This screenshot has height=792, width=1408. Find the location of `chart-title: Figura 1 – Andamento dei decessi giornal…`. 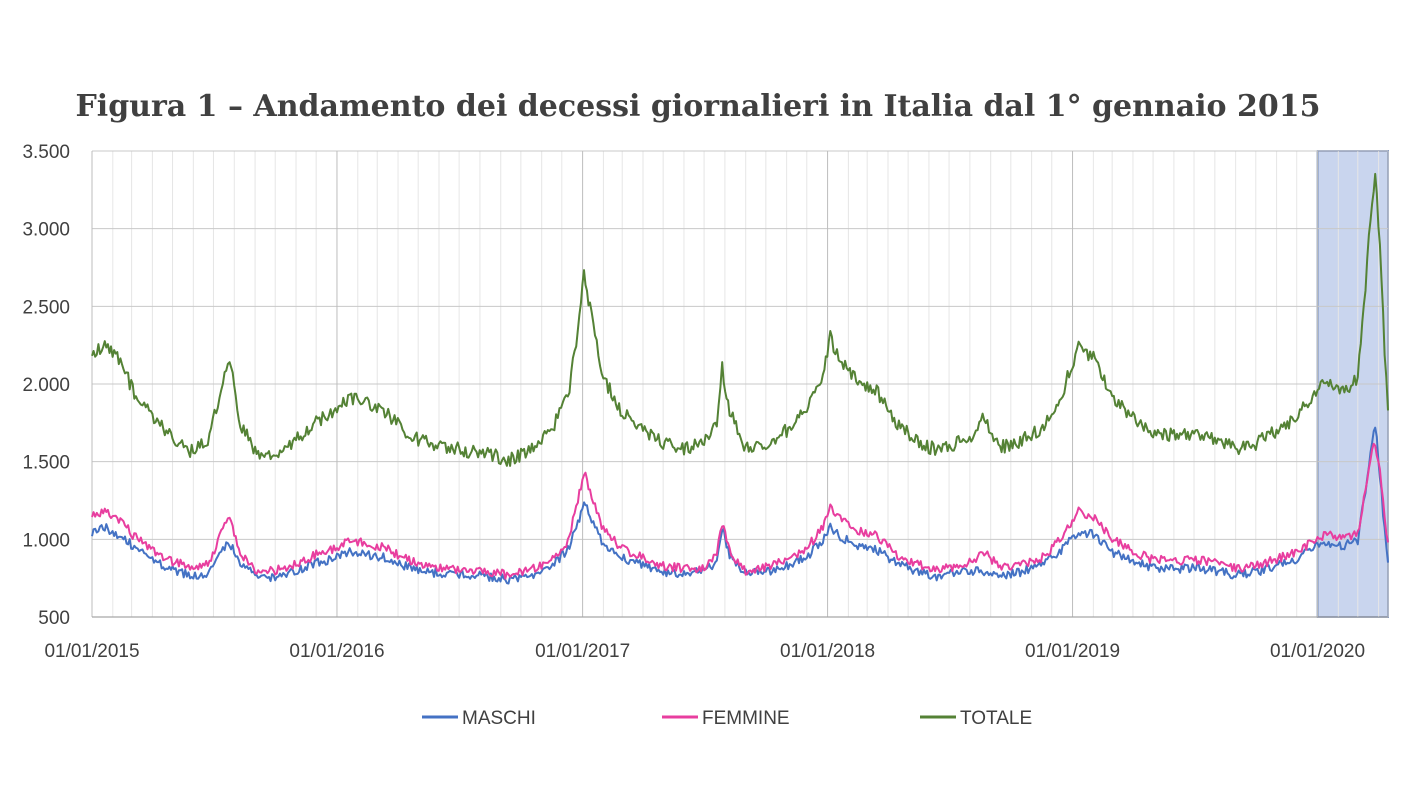

chart-title: Figura 1 – Andamento dei decessi giornal… is located at coordinates (698, 106).